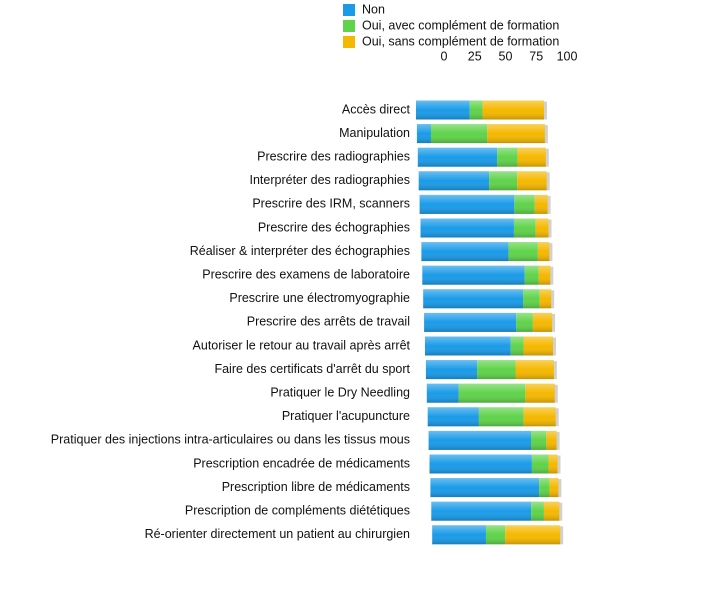  What do you see at coordinates (319, 298) in the screenshot?
I see `category-label: Prescrire une électromyographie` at bounding box center [319, 298].